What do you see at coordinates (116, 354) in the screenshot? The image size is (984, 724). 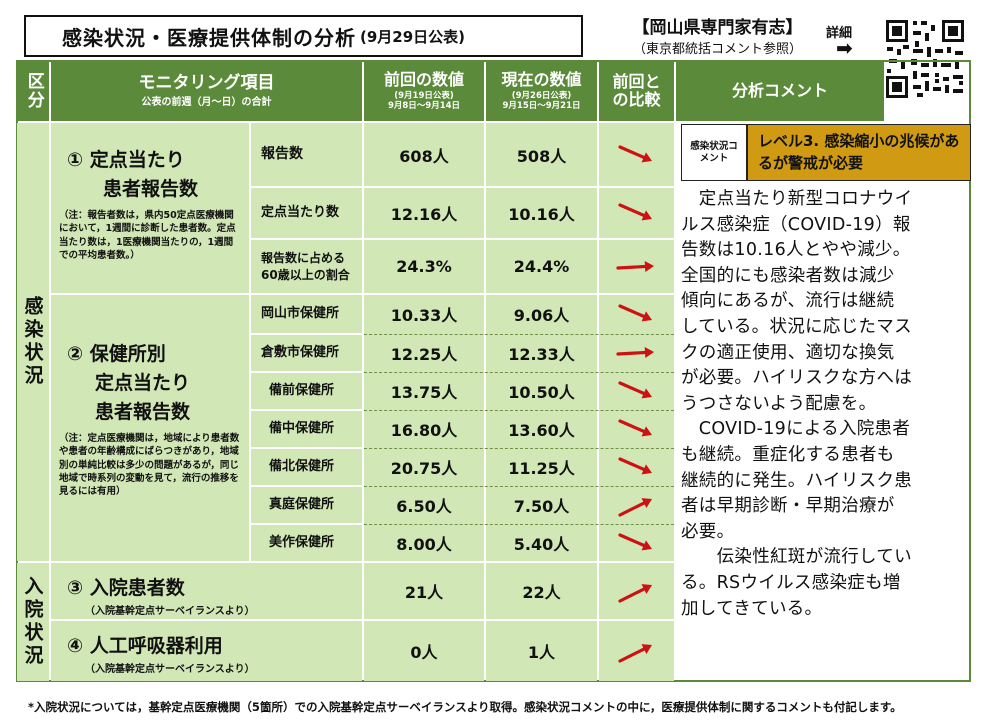 I see `group-2-title: ② 保健所別` at bounding box center [116, 354].